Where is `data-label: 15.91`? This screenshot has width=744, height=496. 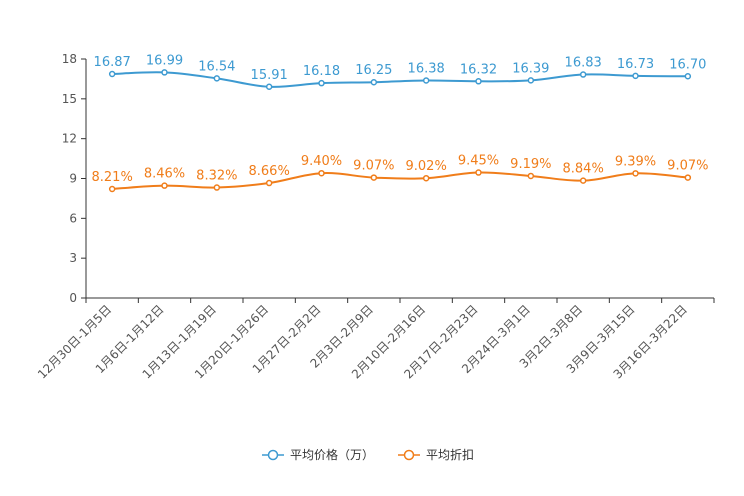
data-label: 15.91 is located at coordinates (269, 75).